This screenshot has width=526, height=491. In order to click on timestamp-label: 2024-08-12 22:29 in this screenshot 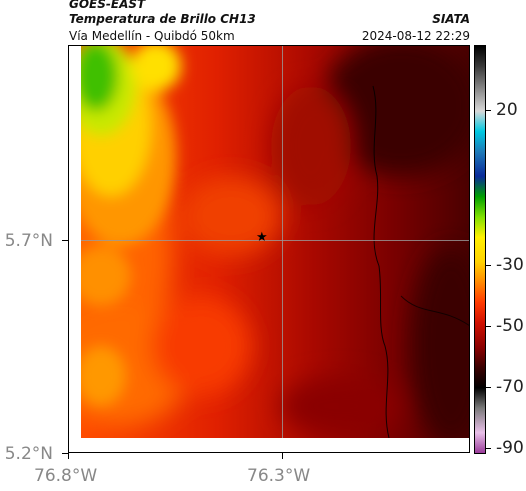, I will do `click(415, 36)`.